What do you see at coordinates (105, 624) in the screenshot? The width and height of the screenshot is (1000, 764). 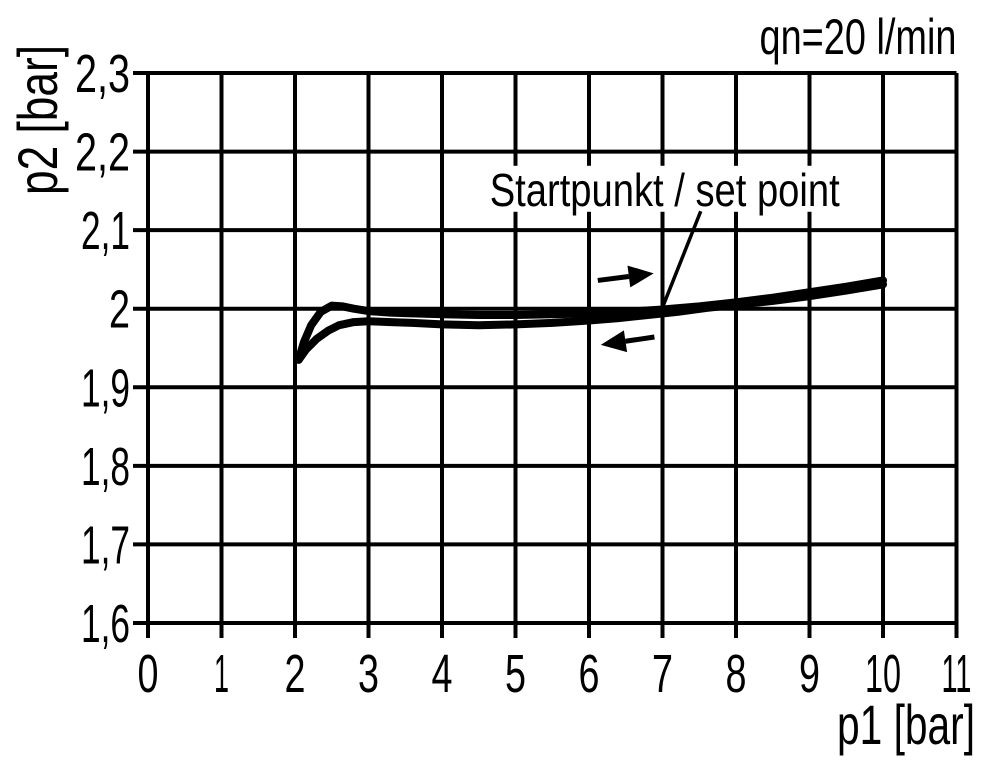 I see `y-tick-label: 1,6` at bounding box center [105, 624].